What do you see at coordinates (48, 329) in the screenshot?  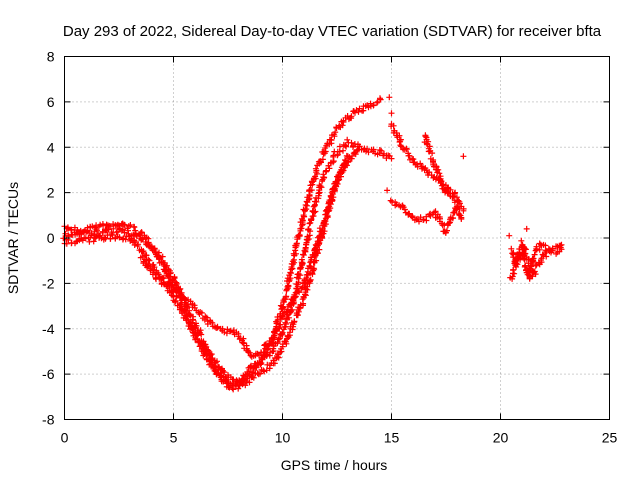 I see `y-tick-label: -4` at bounding box center [48, 329].